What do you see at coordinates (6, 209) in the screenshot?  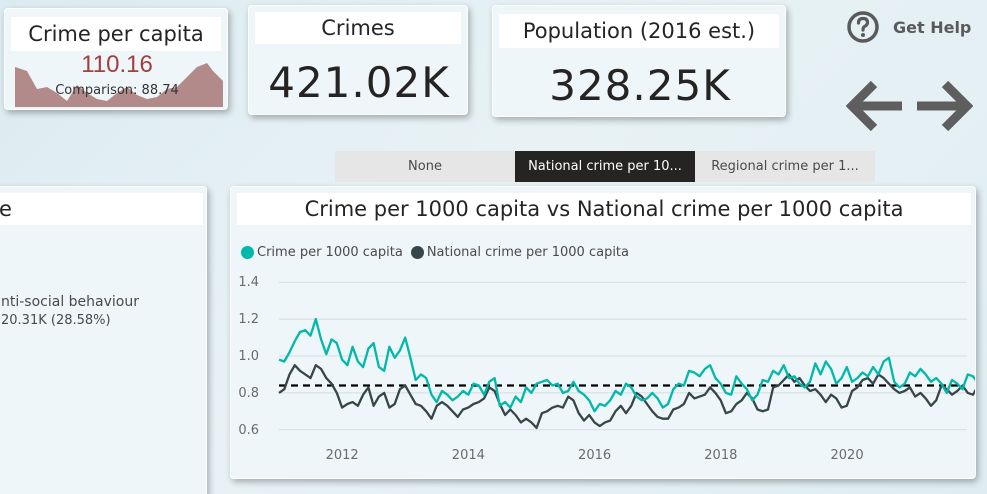 I see `crime-type-panel-title-text: e` at bounding box center [6, 209].